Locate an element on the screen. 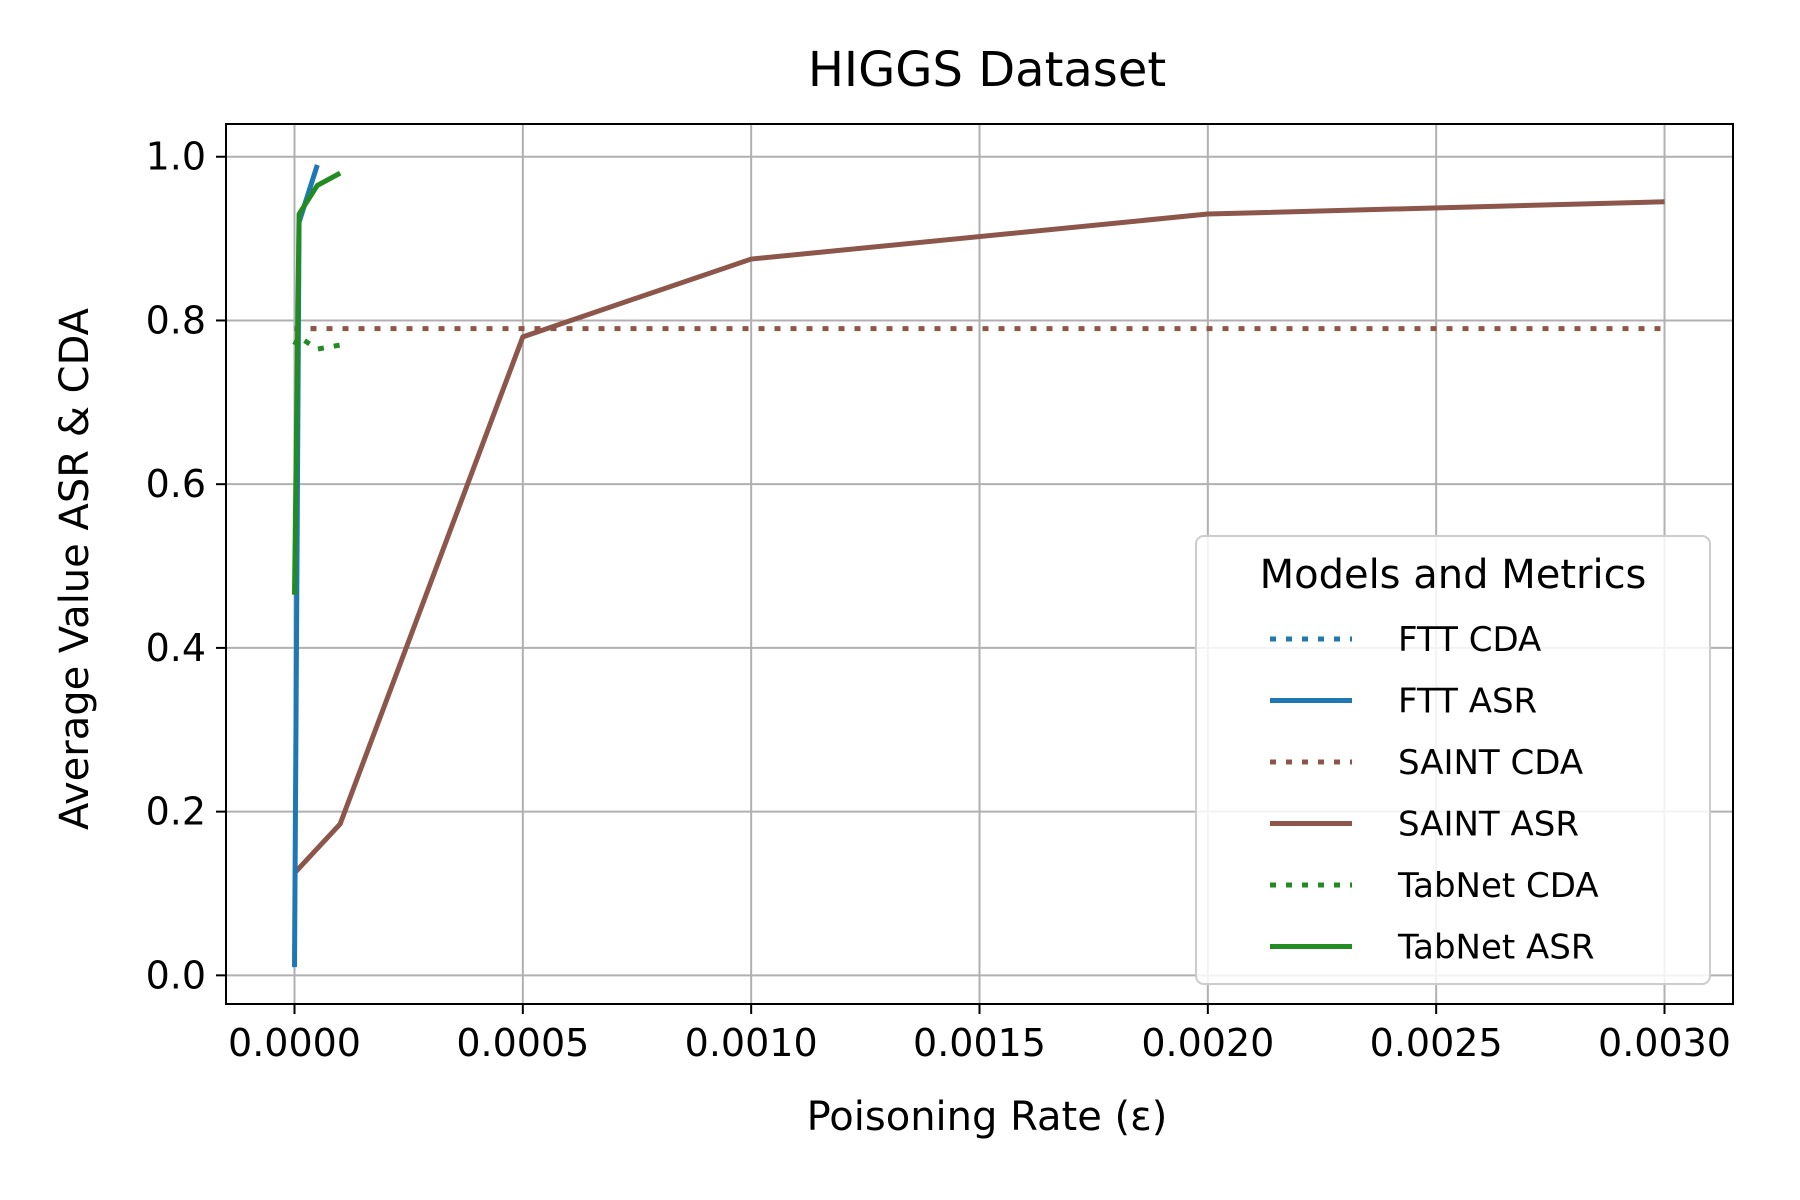 This screenshot has width=1800, height=1200. y-tick-label: 0.0 is located at coordinates (176, 975).